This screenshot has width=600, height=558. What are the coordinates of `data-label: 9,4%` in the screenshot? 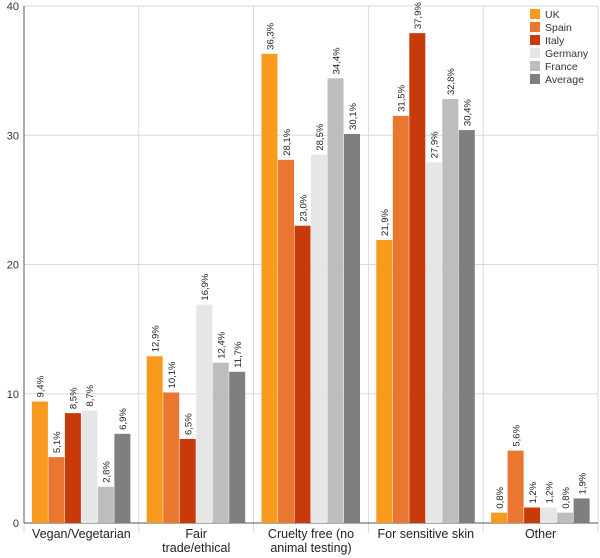 It's located at (41, 386).